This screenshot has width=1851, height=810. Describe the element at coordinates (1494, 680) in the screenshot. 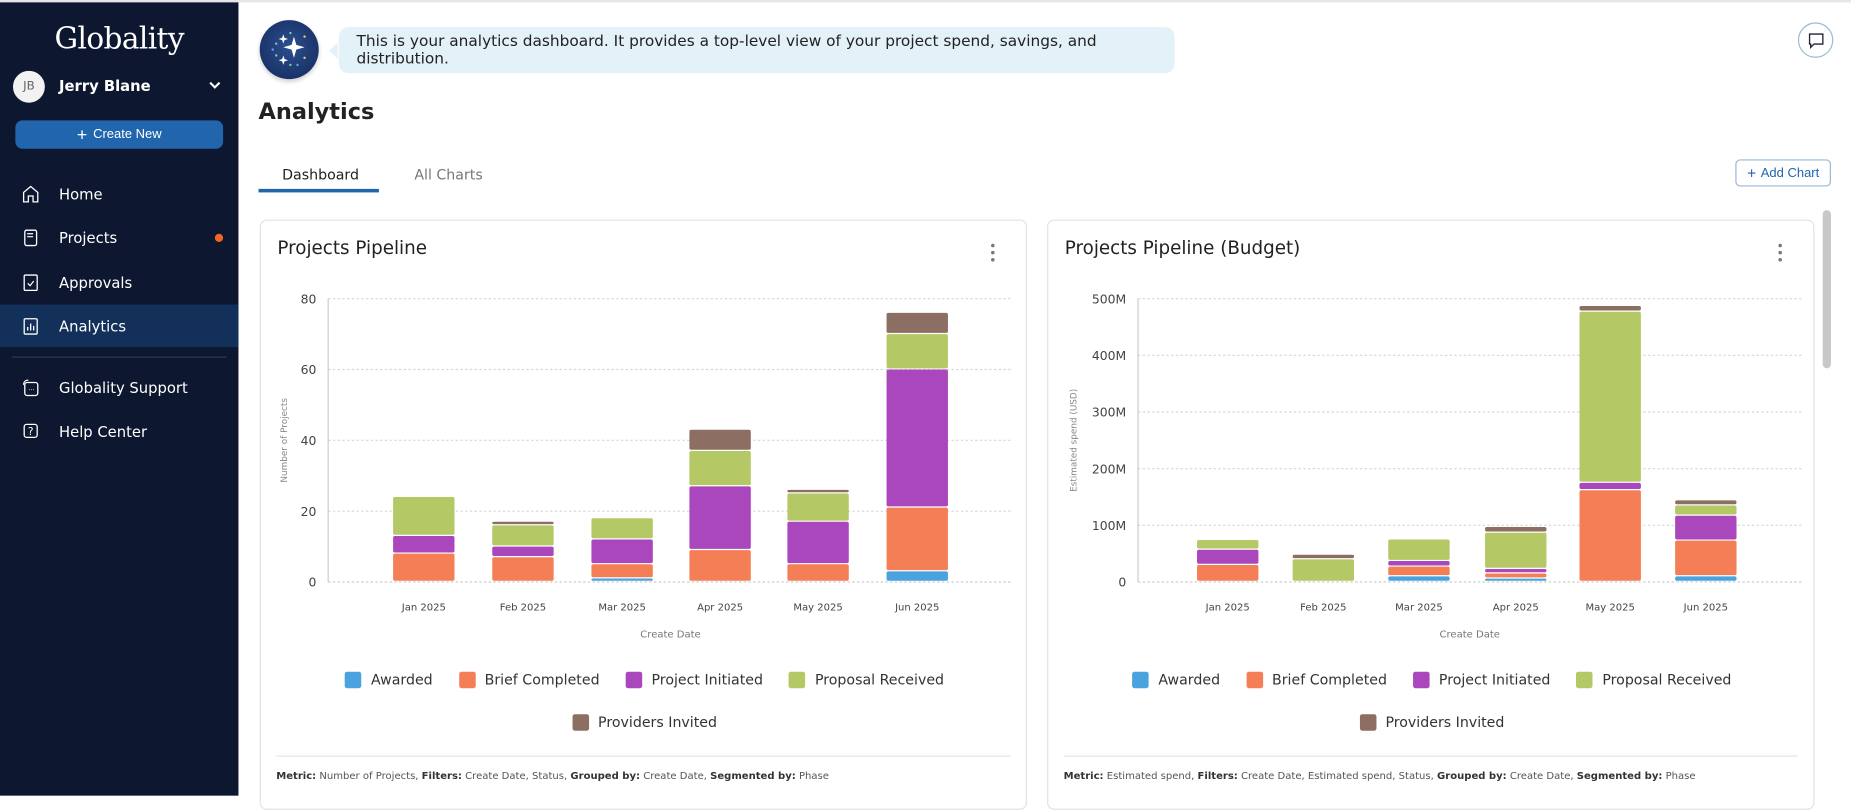

I see `legend-label: Project Initiated` at that location.